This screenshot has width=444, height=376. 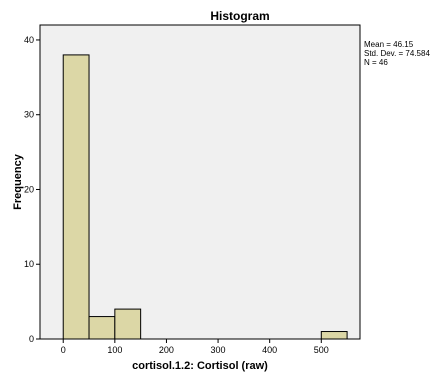 I want to click on y-tick-label: 0, so click(x=31, y=339).